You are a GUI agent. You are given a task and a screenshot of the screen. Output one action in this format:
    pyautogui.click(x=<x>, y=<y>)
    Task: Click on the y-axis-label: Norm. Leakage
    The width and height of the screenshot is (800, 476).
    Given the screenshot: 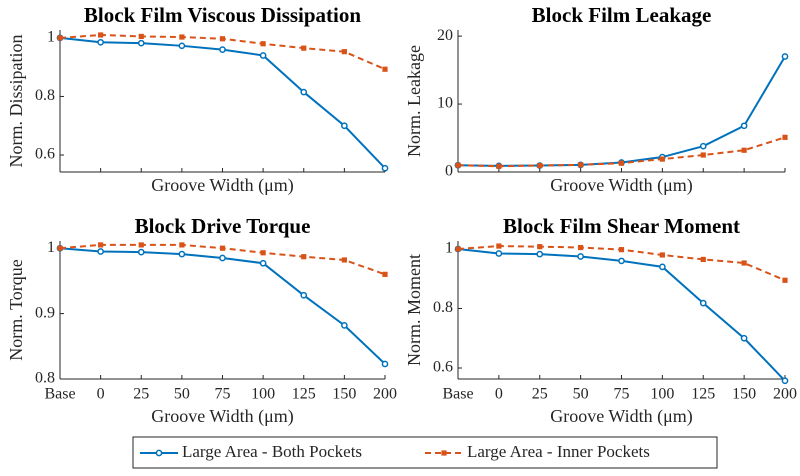 What is the action you would take?
    pyautogui.click(x=414, y=101)
    